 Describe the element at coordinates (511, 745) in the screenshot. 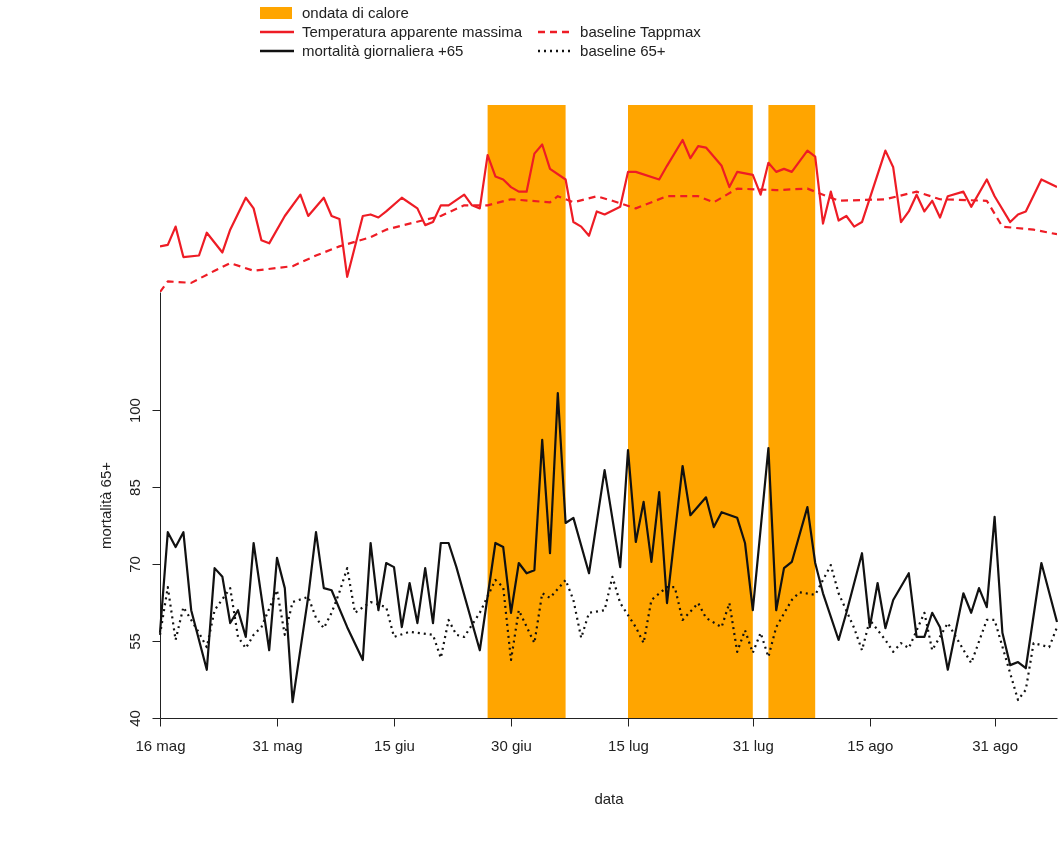

I see `x-tick-label: 30 giu` at that location.